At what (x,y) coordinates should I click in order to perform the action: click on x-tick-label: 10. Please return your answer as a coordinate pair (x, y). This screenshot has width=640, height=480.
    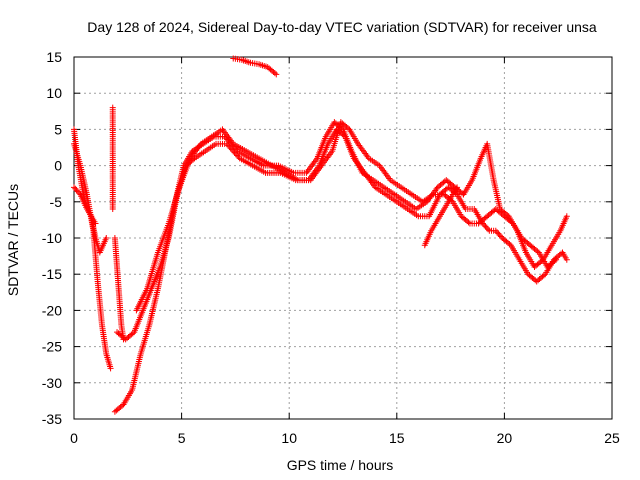
    Looking at the image, I should click on (289, 438).